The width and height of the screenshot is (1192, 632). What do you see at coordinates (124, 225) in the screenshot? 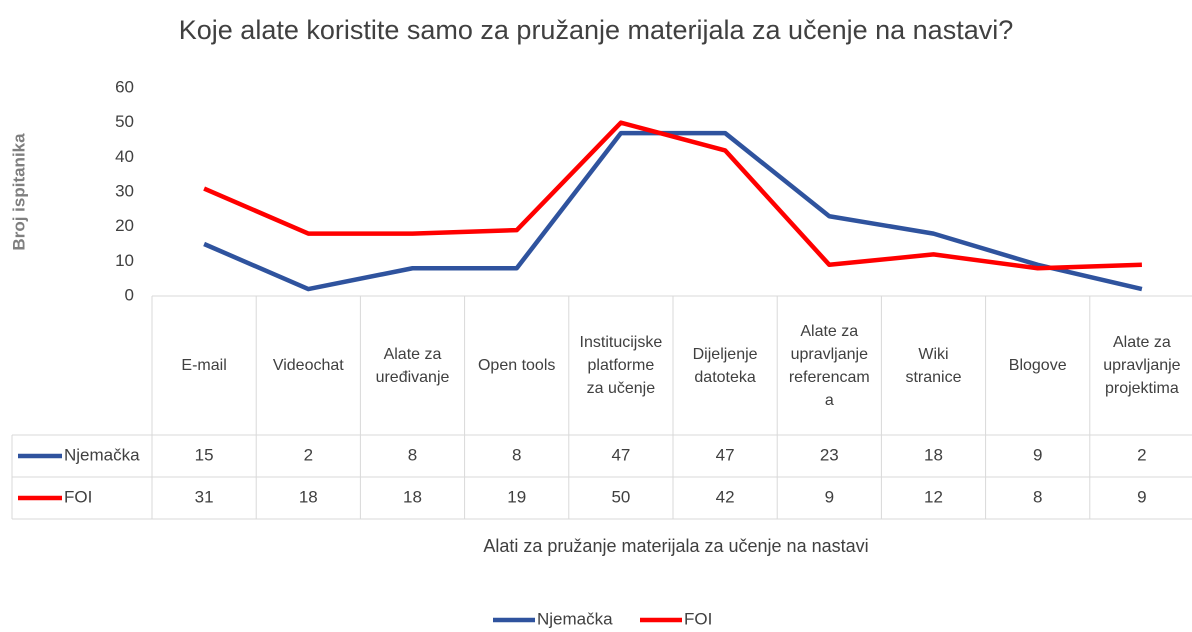
I see `y-tick-label: 20` at bounding box center [124, 225].